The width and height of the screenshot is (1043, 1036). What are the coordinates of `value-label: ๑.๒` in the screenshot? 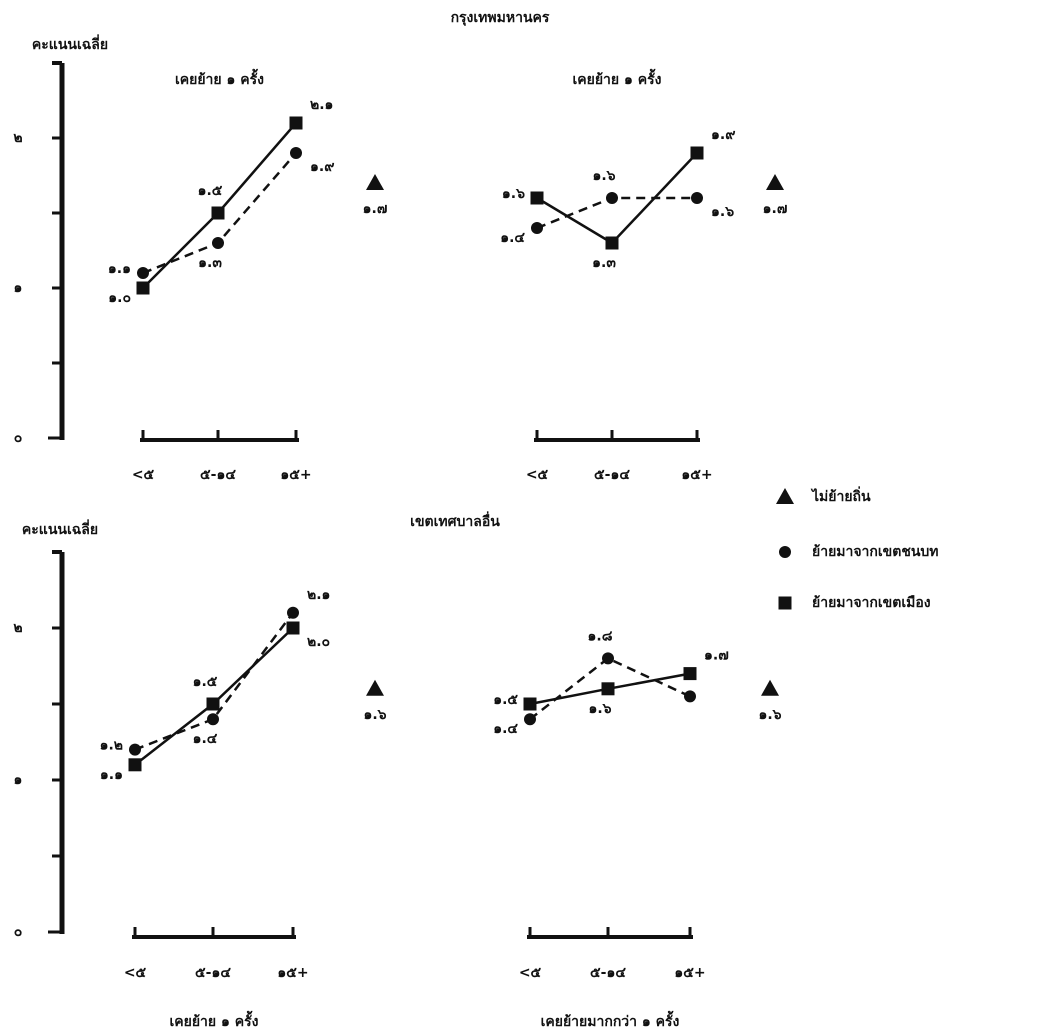 It's located at (111, 746).